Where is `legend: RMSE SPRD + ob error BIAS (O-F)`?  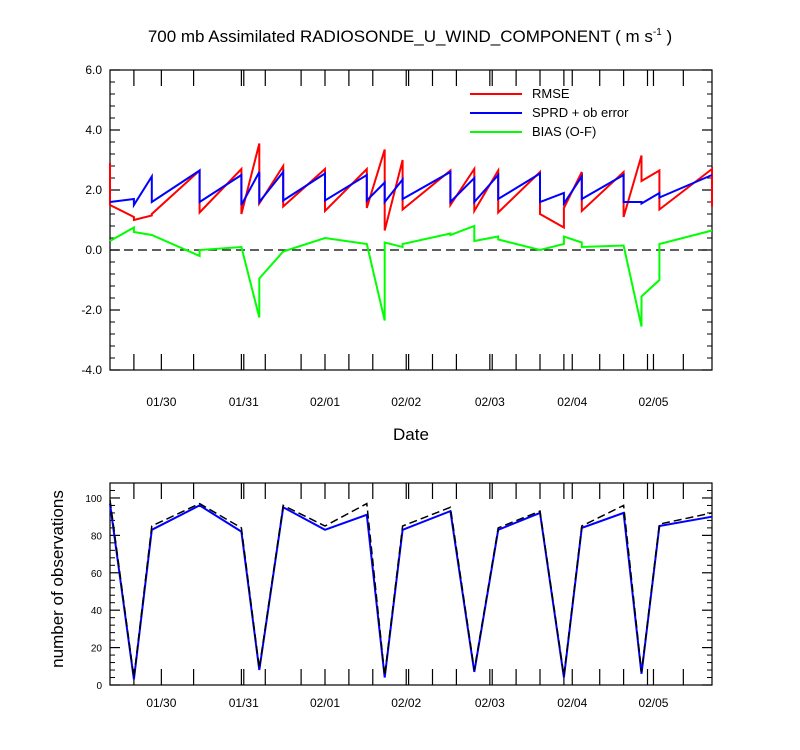 legend: RMSE SPRD + ob error BIAS (O-F) is located at coordinates (549, 112).